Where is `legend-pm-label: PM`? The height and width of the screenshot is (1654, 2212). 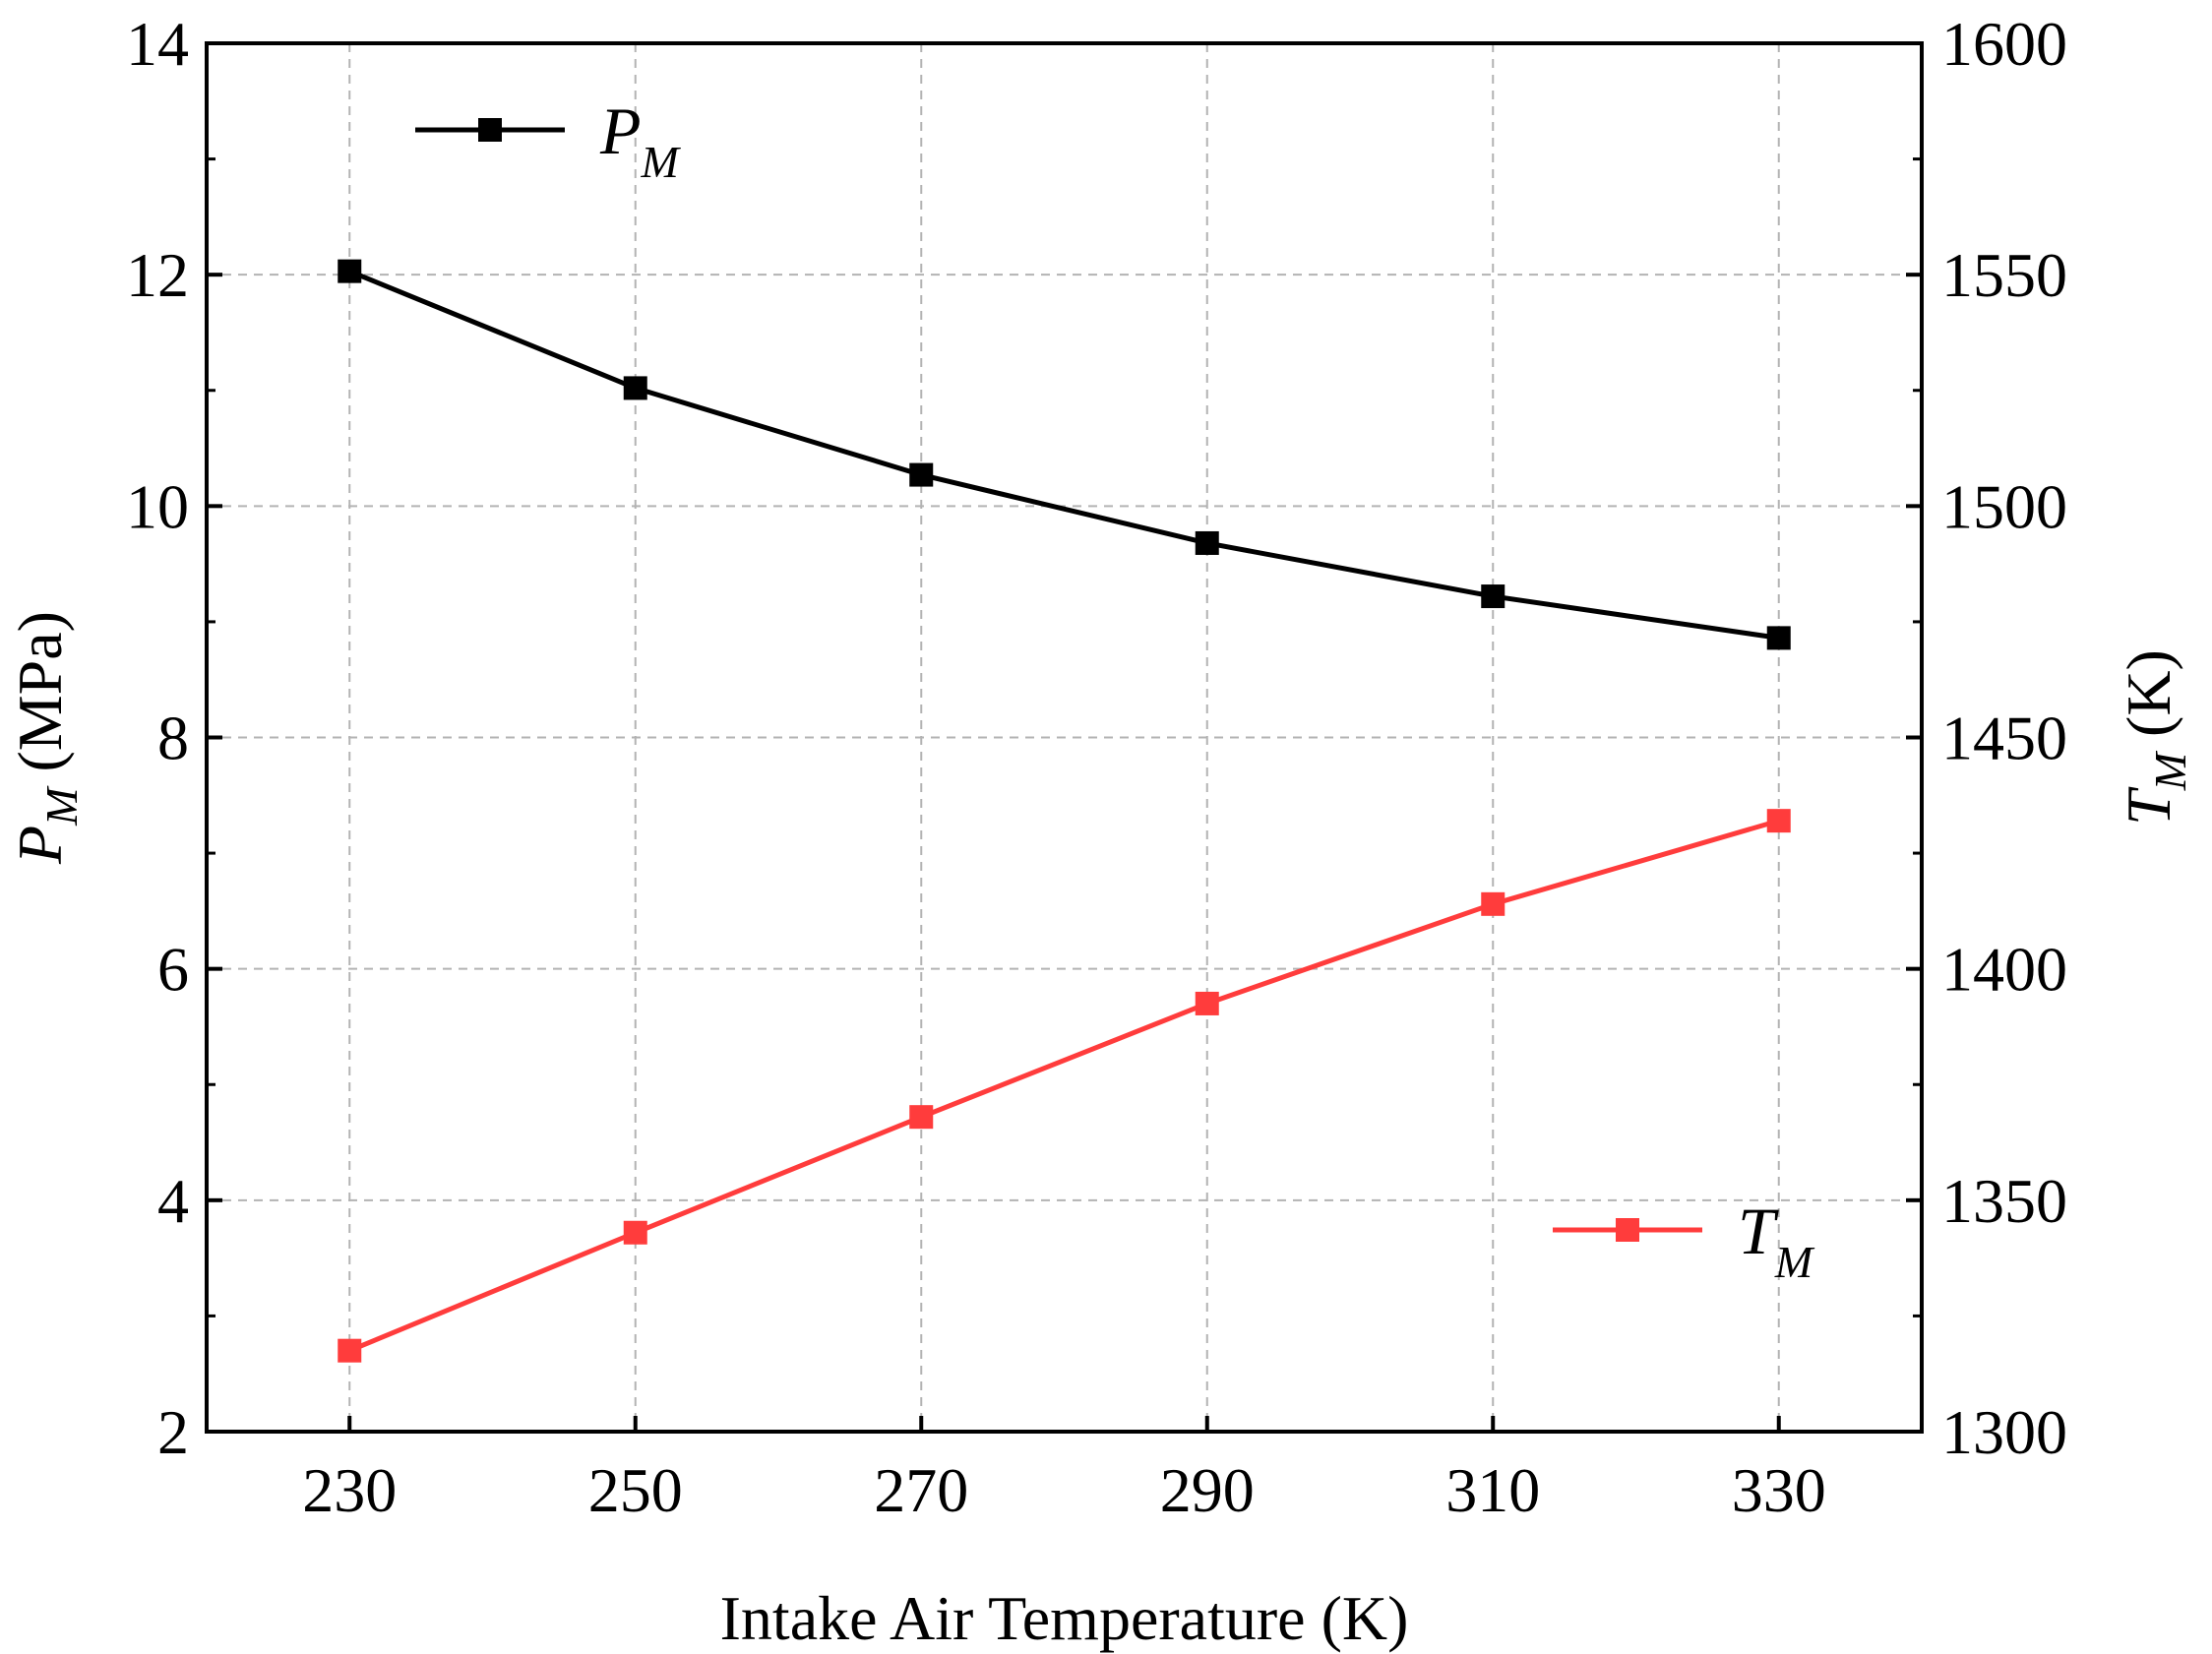
legend-pm-label: PM is located at coordinates (640, 140).